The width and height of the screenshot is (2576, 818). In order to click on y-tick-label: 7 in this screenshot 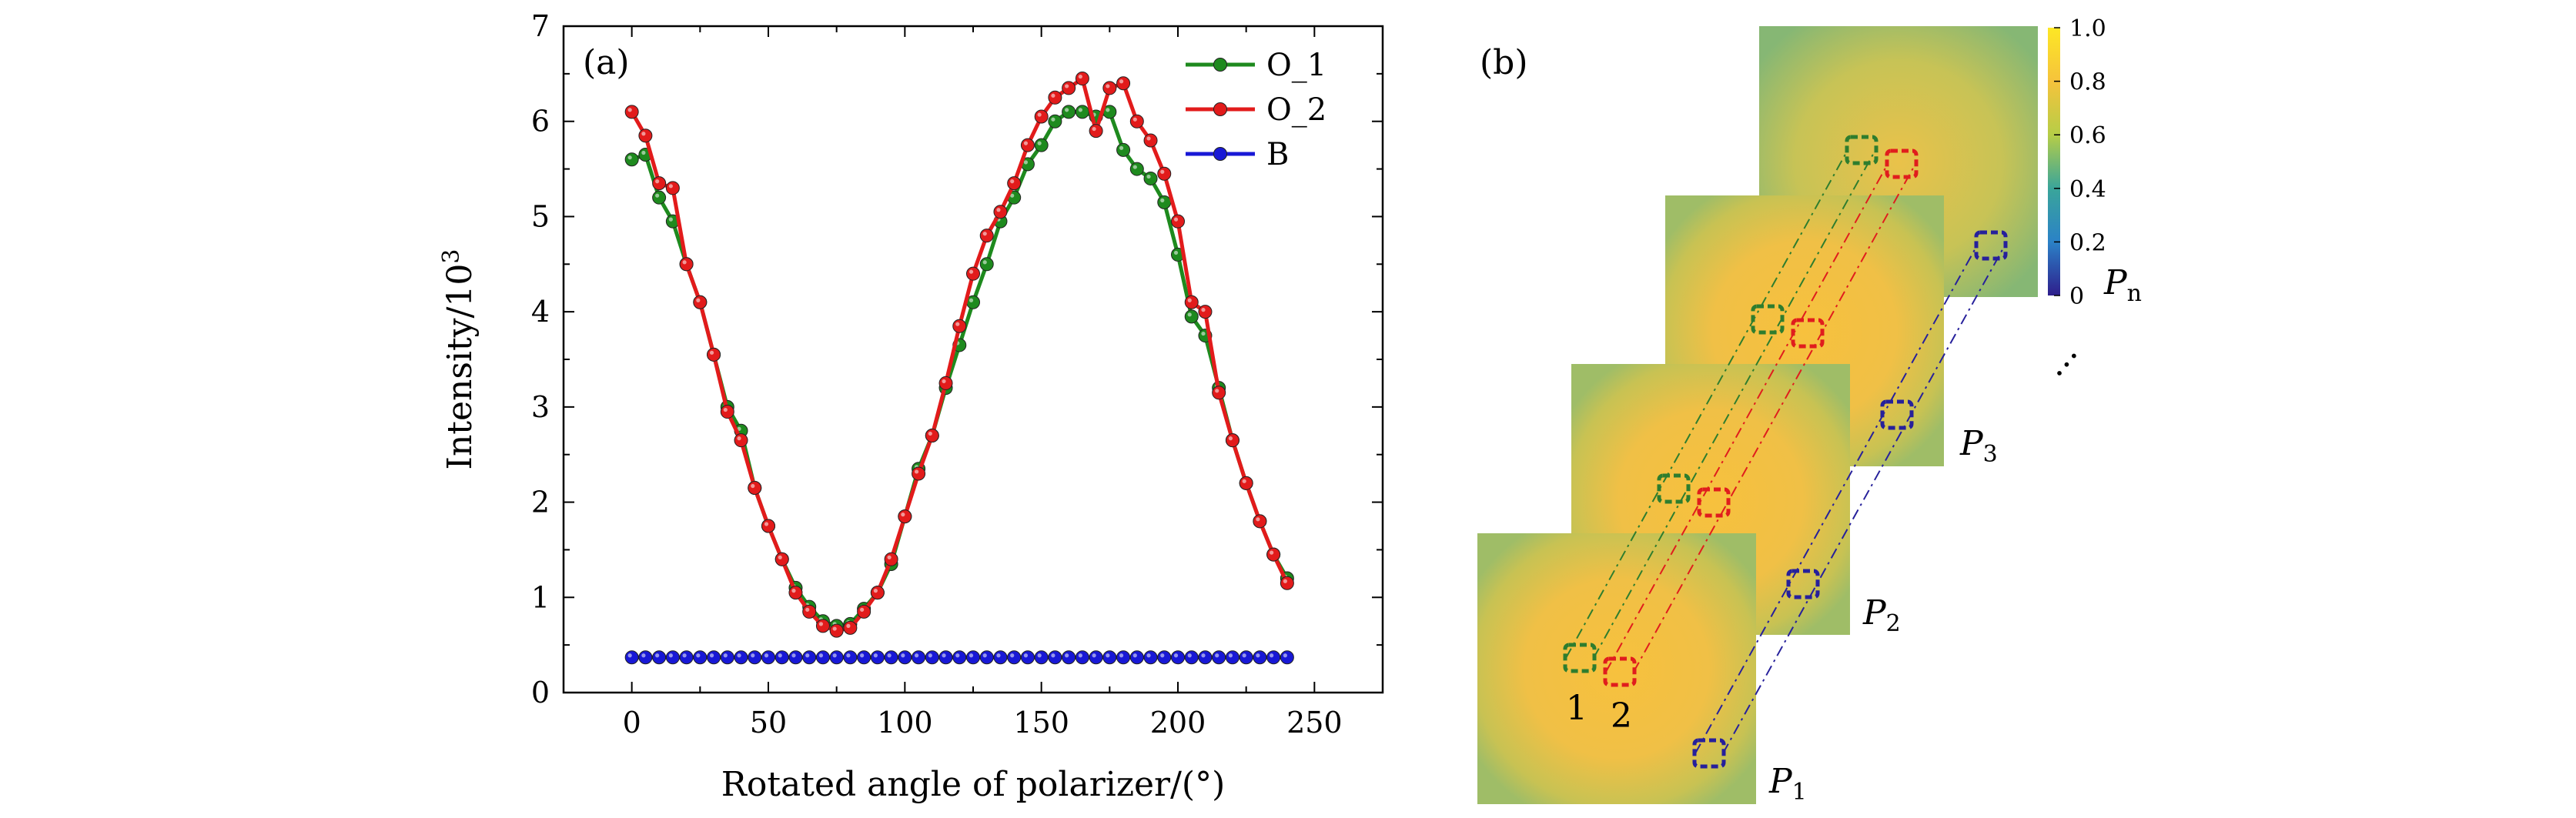, I will do `click(541, 26)`.